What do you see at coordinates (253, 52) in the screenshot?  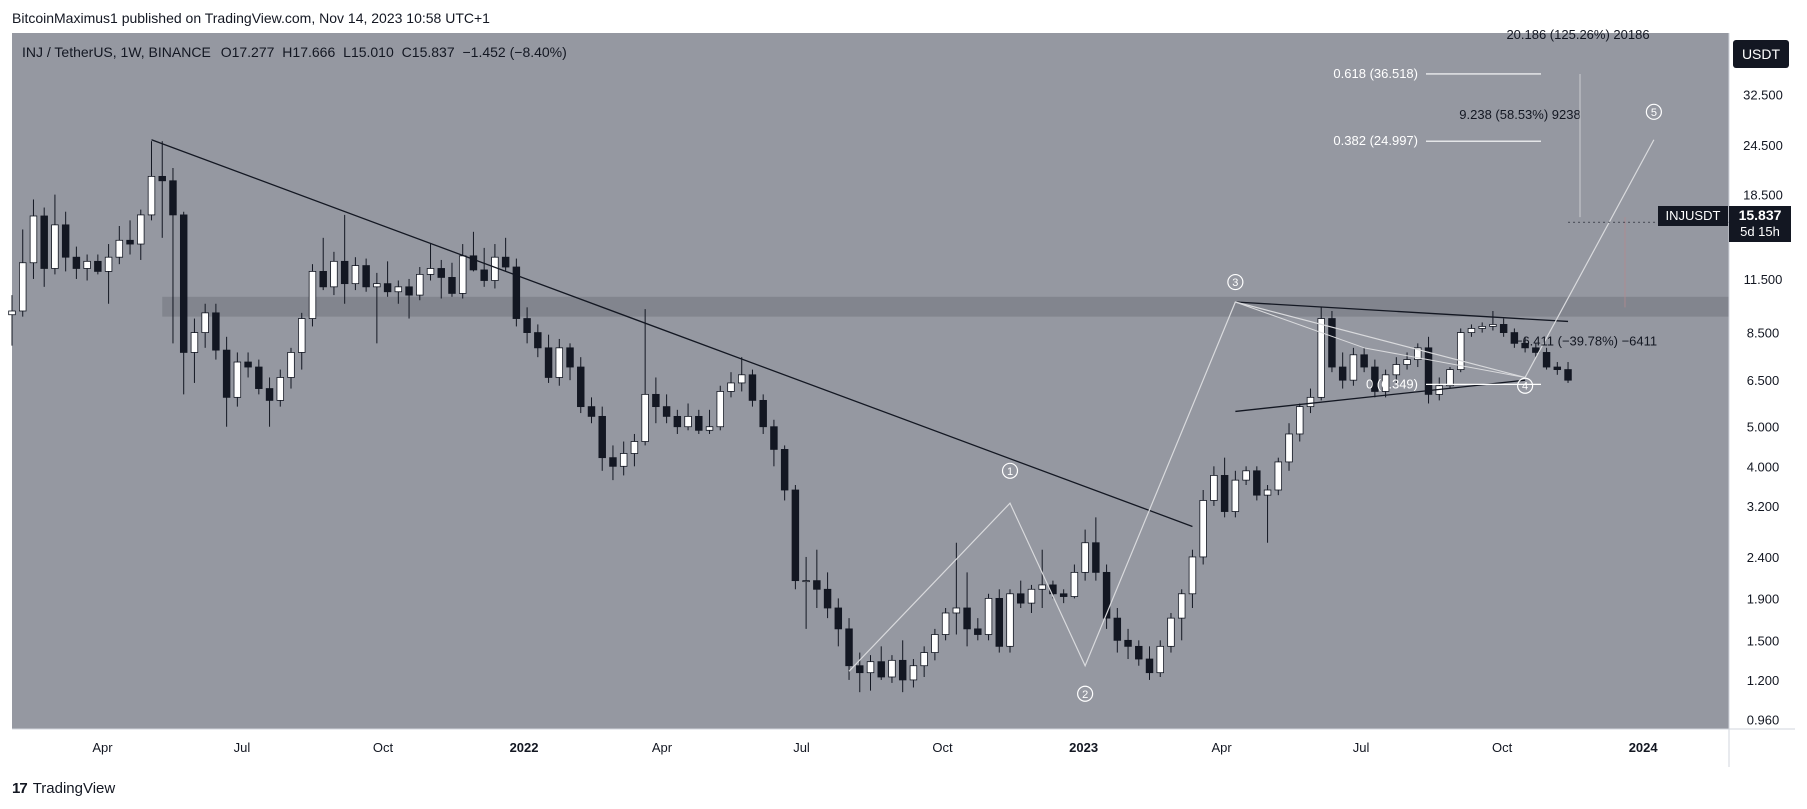 I see `open-value: 17.277` at bounding box center [253, 52].